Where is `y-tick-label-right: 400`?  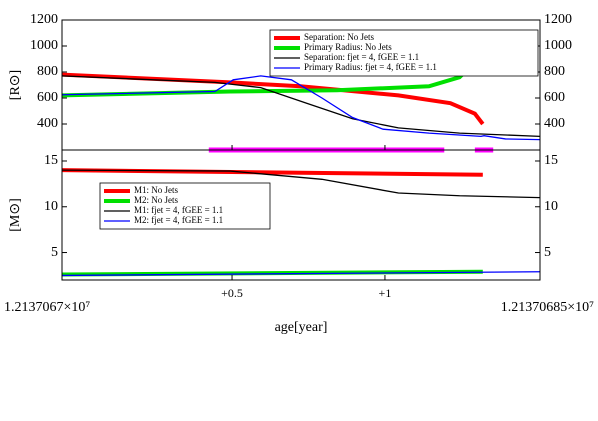 y-tick-label-right: 400 is located at coordinates (554, 123).